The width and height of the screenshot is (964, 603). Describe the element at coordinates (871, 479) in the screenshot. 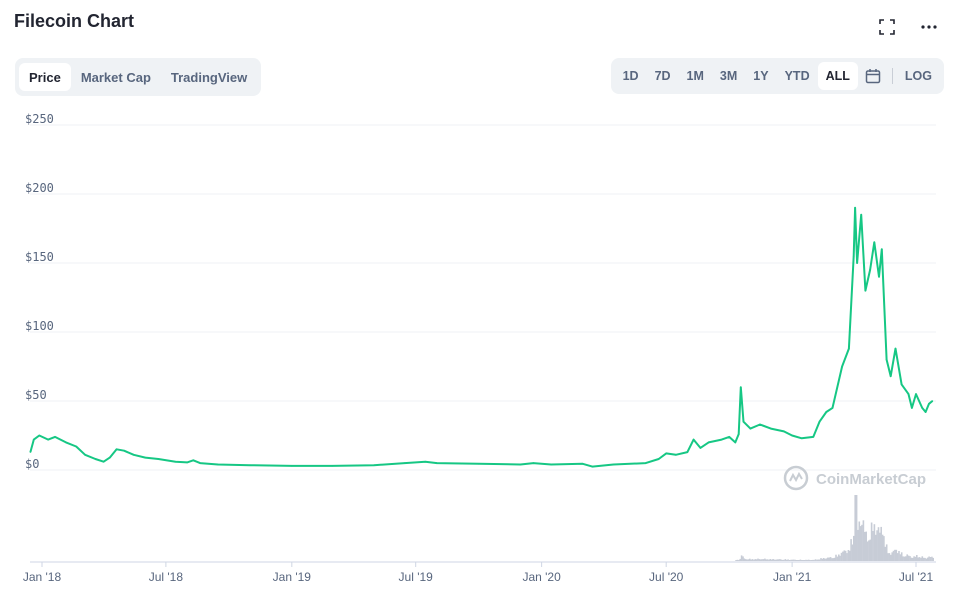

I see `watermark-text: CoinMarketCap` at that location.